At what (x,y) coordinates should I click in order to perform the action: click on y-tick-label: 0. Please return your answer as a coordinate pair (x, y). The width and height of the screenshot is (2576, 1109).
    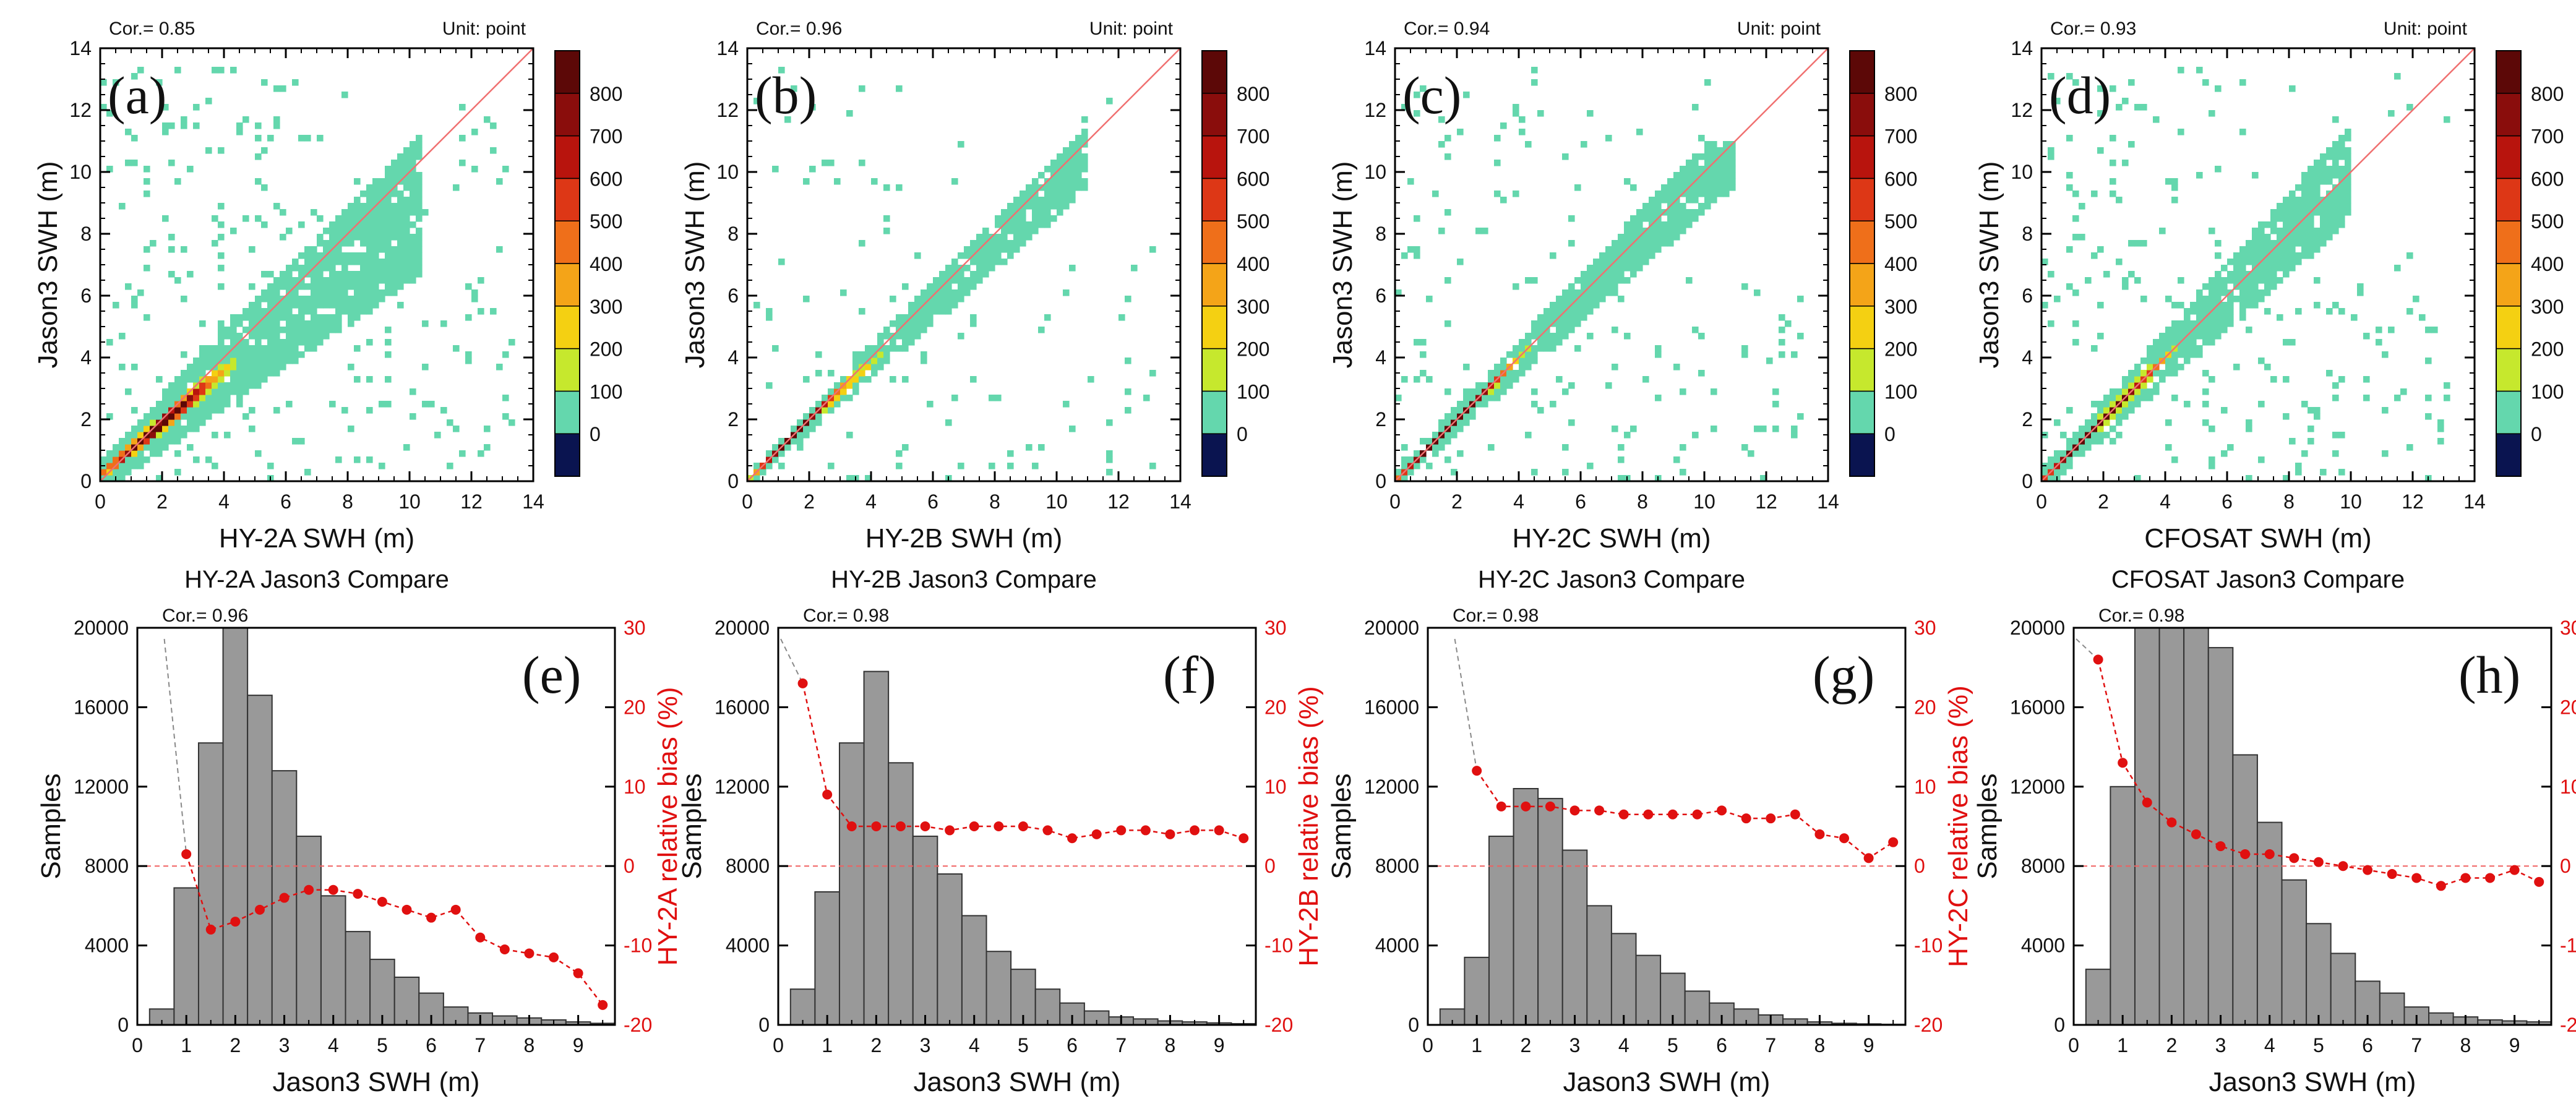
    Looking at the image, I should click on (733, 481).